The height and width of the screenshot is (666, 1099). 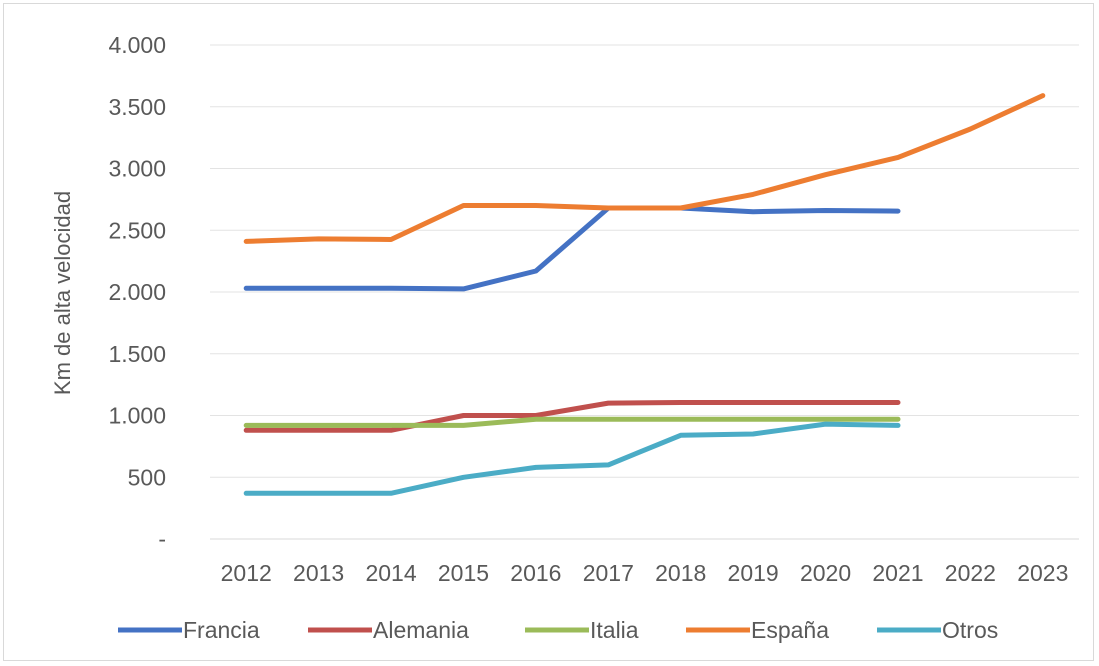 What do you see at coordinates (680, 573) in the screenshot?
I see `x-tick-label: 2018` at bounding box center [680, 573].